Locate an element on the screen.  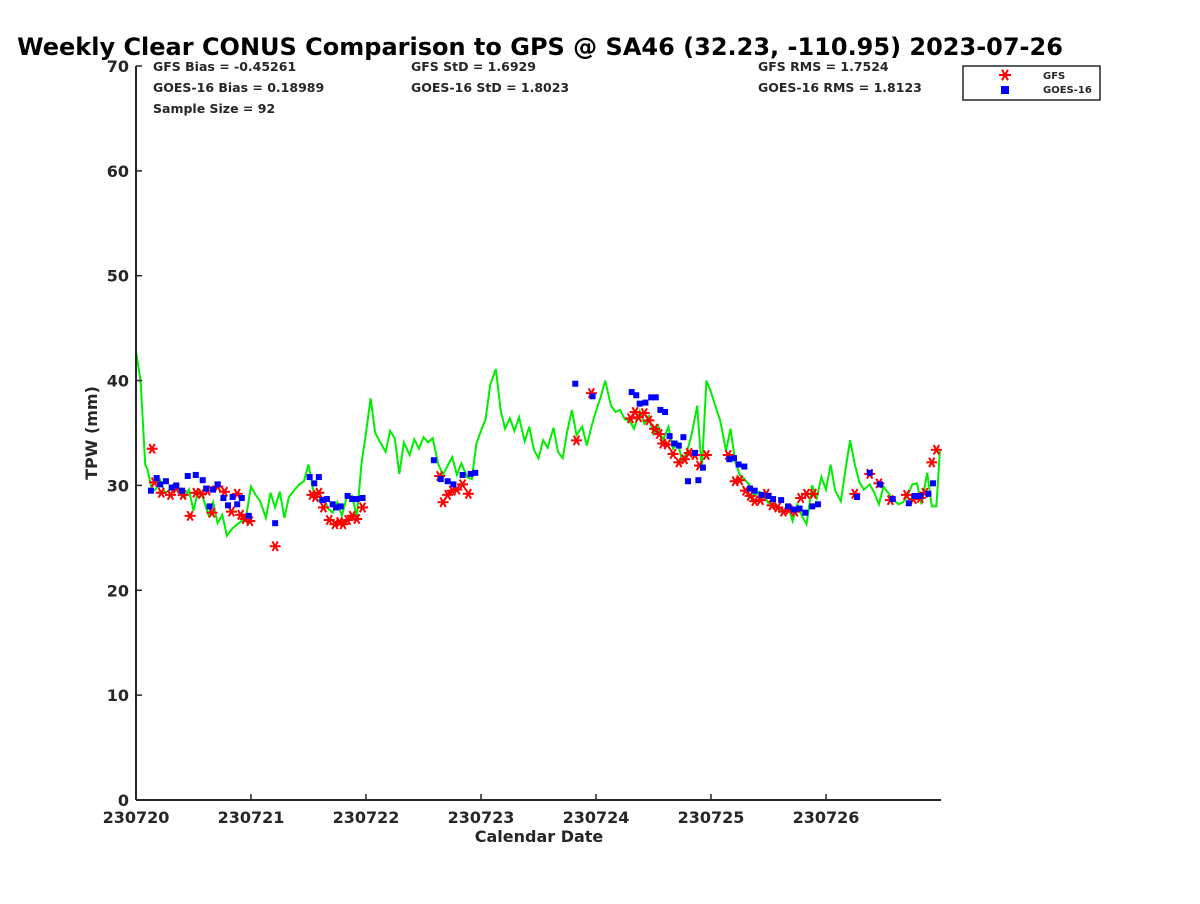
goes-rms-text: GOES-16 RMS = 1.8123 is located at coordinates (840, 87).